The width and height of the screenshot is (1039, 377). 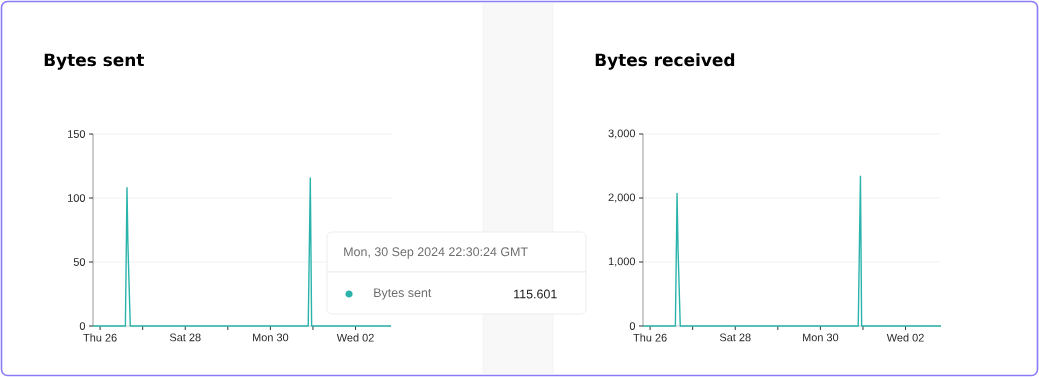 What do you see at coordinates (792, 251) in the screenshot?
I see `line-series` at bounding box center [792, 251].